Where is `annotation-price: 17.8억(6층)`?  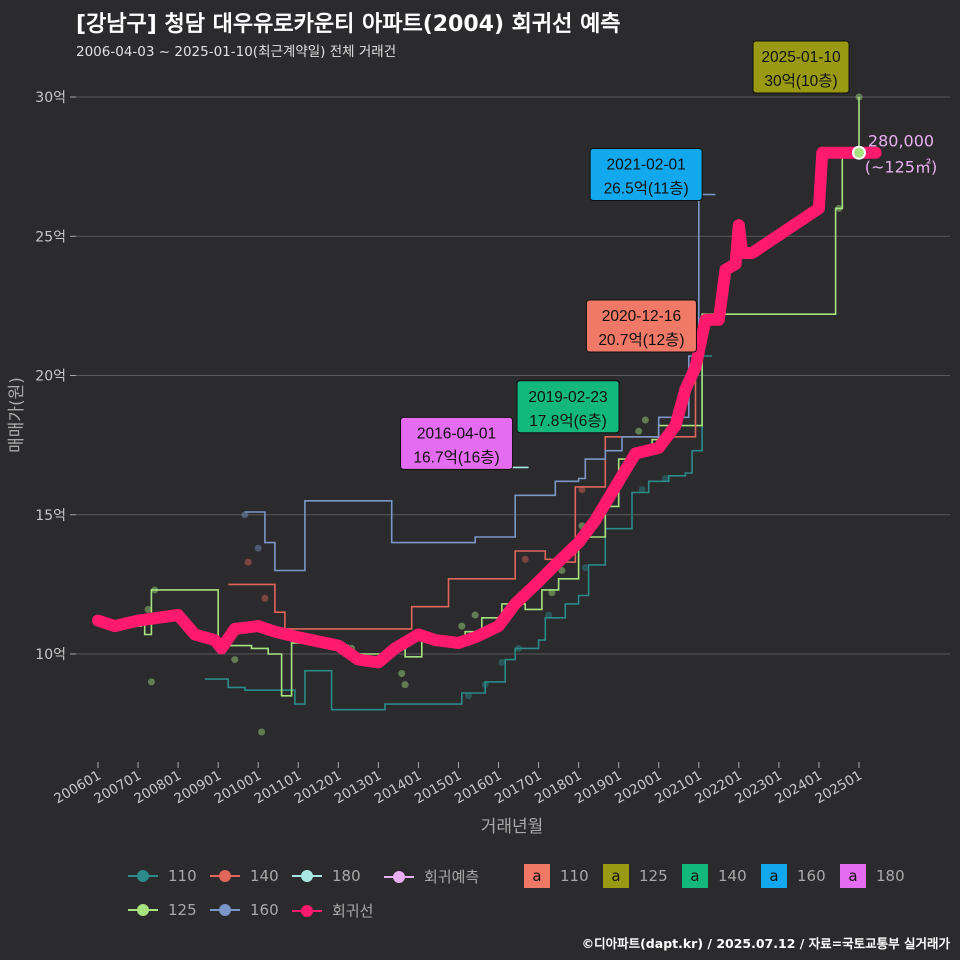
annotation-price: 17.8억(6층) is located at coordinates (568, 421).